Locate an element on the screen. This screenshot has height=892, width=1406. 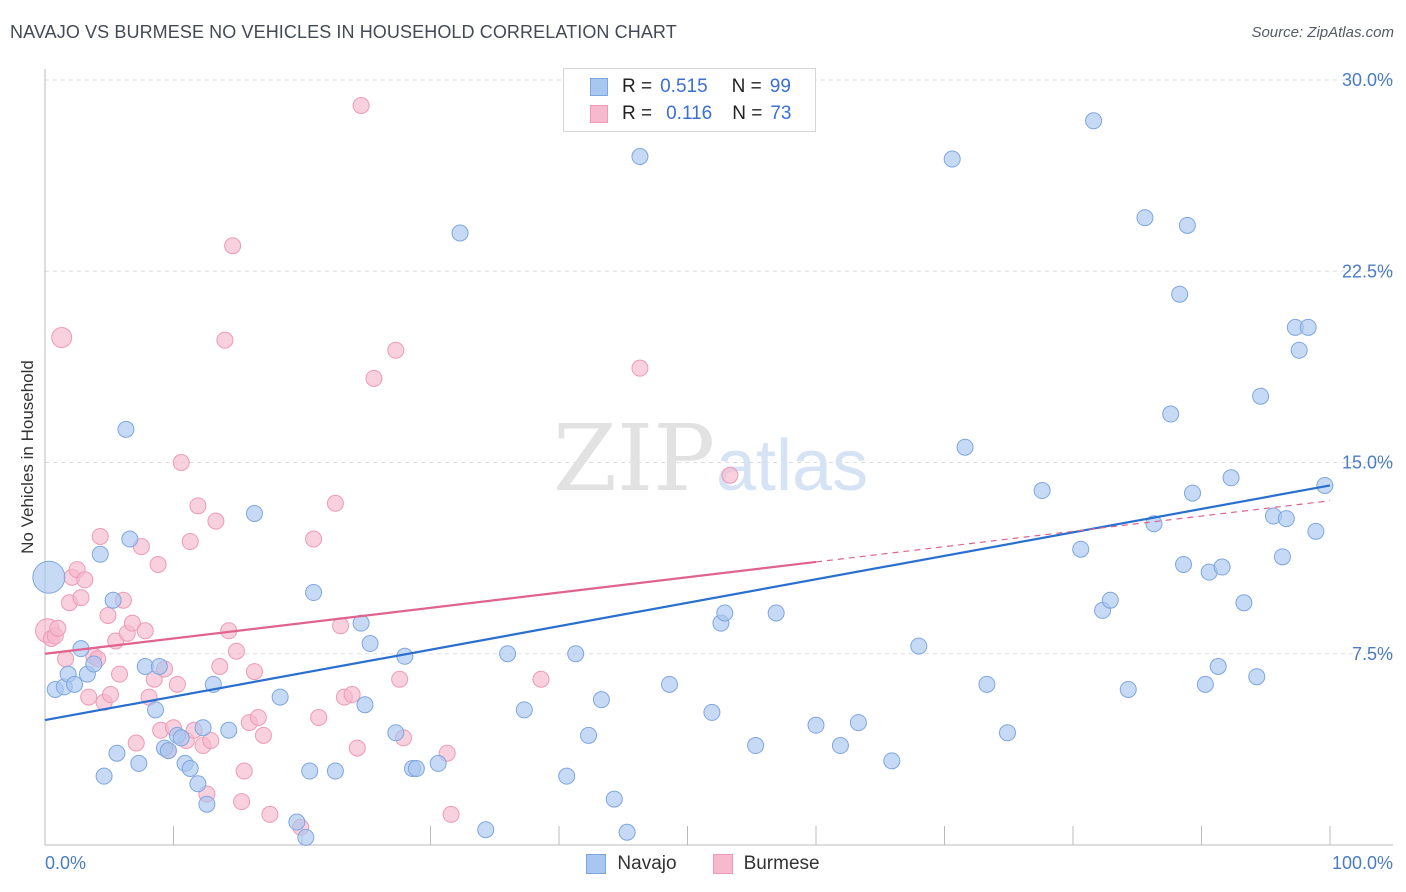
legend-row-burmese: R = 0.116 N = 73 is located at coordinates (691, 114).